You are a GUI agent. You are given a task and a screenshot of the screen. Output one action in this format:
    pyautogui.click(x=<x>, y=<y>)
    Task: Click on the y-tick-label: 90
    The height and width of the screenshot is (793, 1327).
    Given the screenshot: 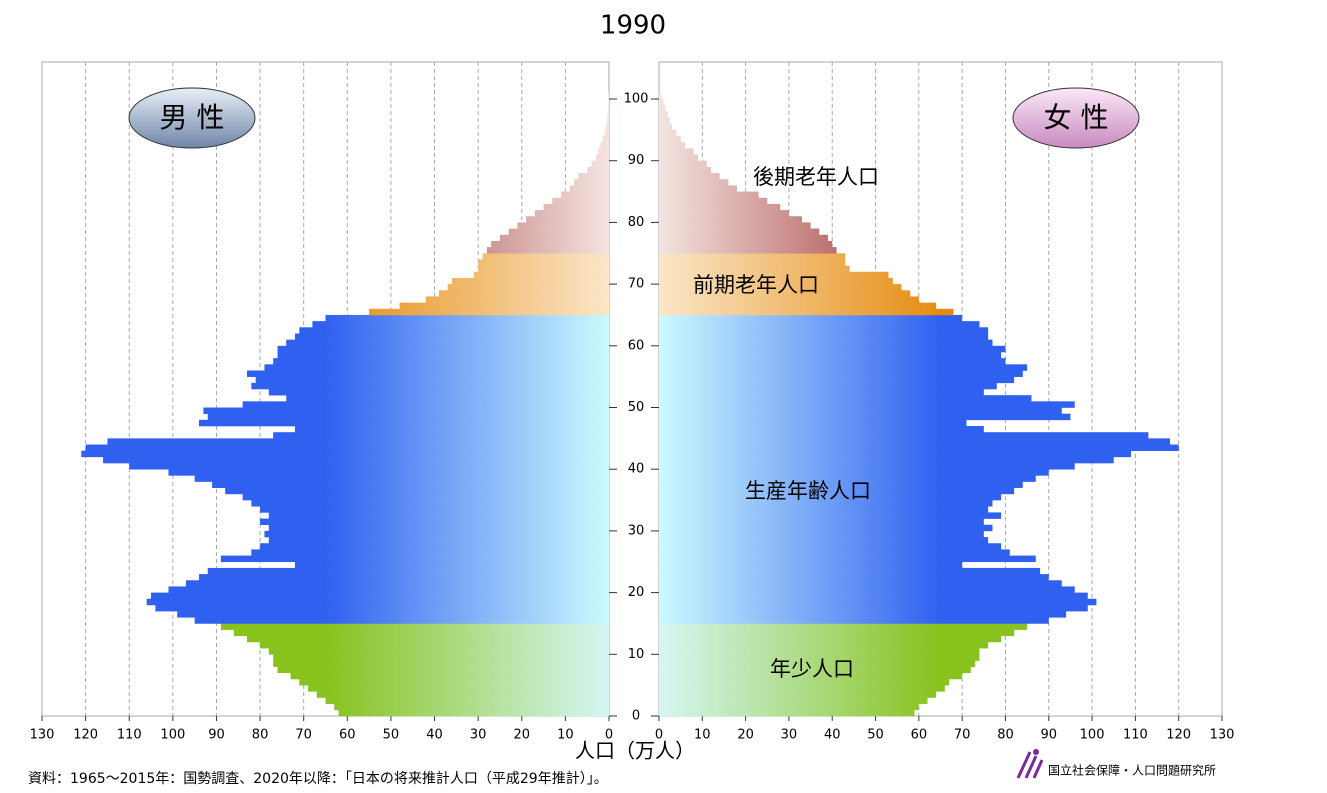 What is the action you would take?
    pyautogui.click(x=636, y=160)
    